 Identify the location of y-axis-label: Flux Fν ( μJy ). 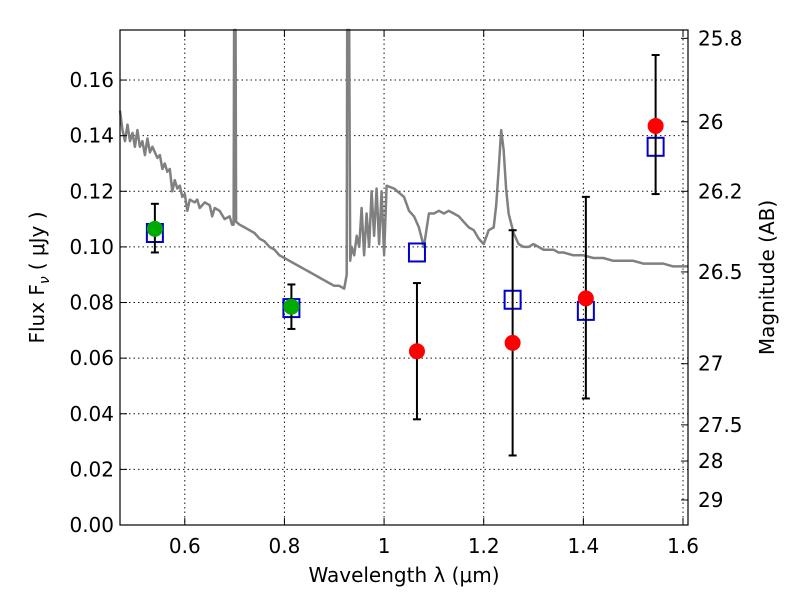
(39, 277).